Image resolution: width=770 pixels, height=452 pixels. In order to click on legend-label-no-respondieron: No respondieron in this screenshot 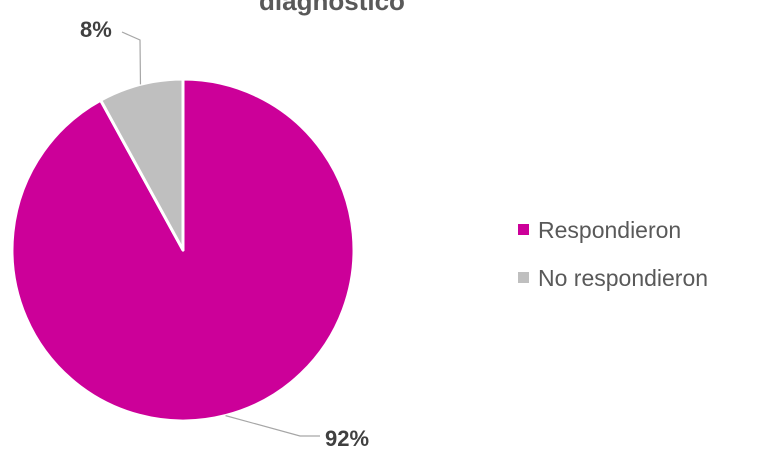, I will do `click(623, 278)`.